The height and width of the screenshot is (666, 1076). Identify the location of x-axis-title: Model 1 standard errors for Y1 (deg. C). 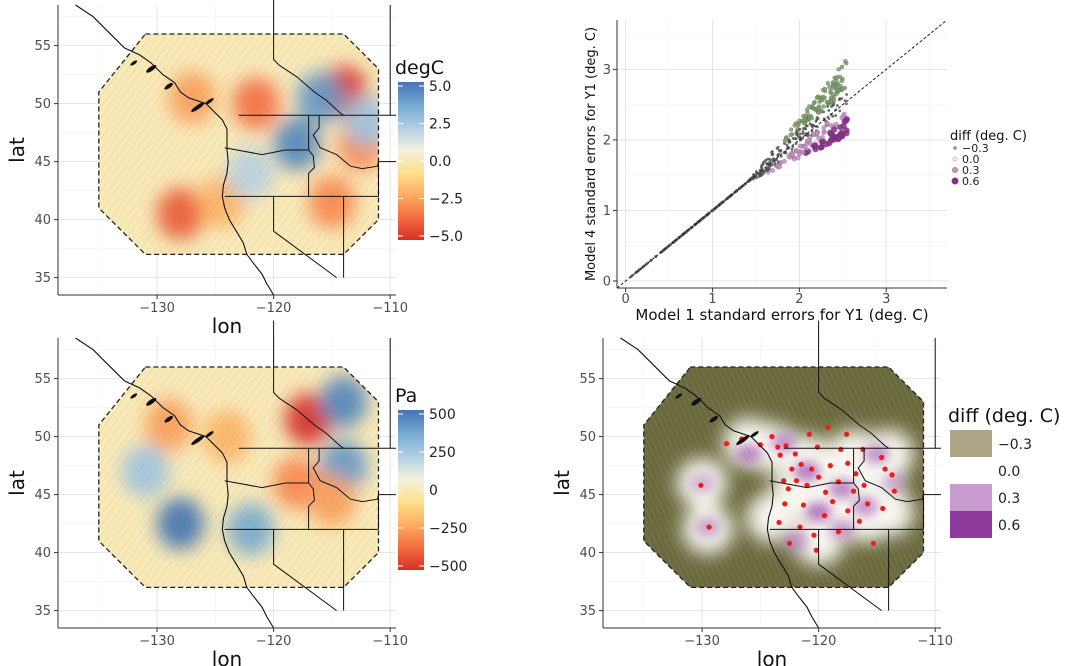
(781, 315).